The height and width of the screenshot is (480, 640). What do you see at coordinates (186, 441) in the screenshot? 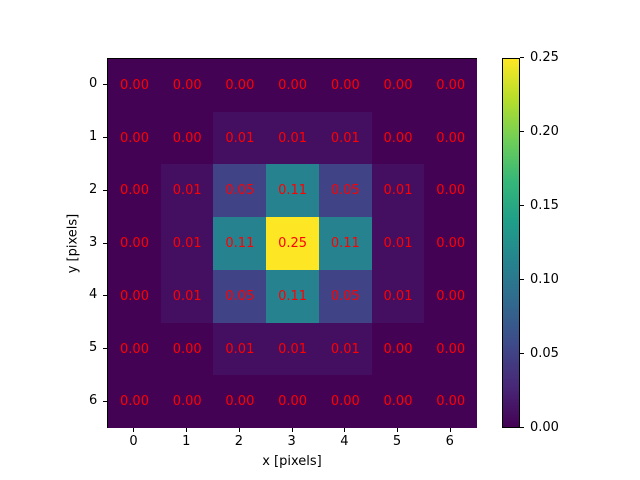
I see `x-tick-label: 1` at bounding box center [186, 441].